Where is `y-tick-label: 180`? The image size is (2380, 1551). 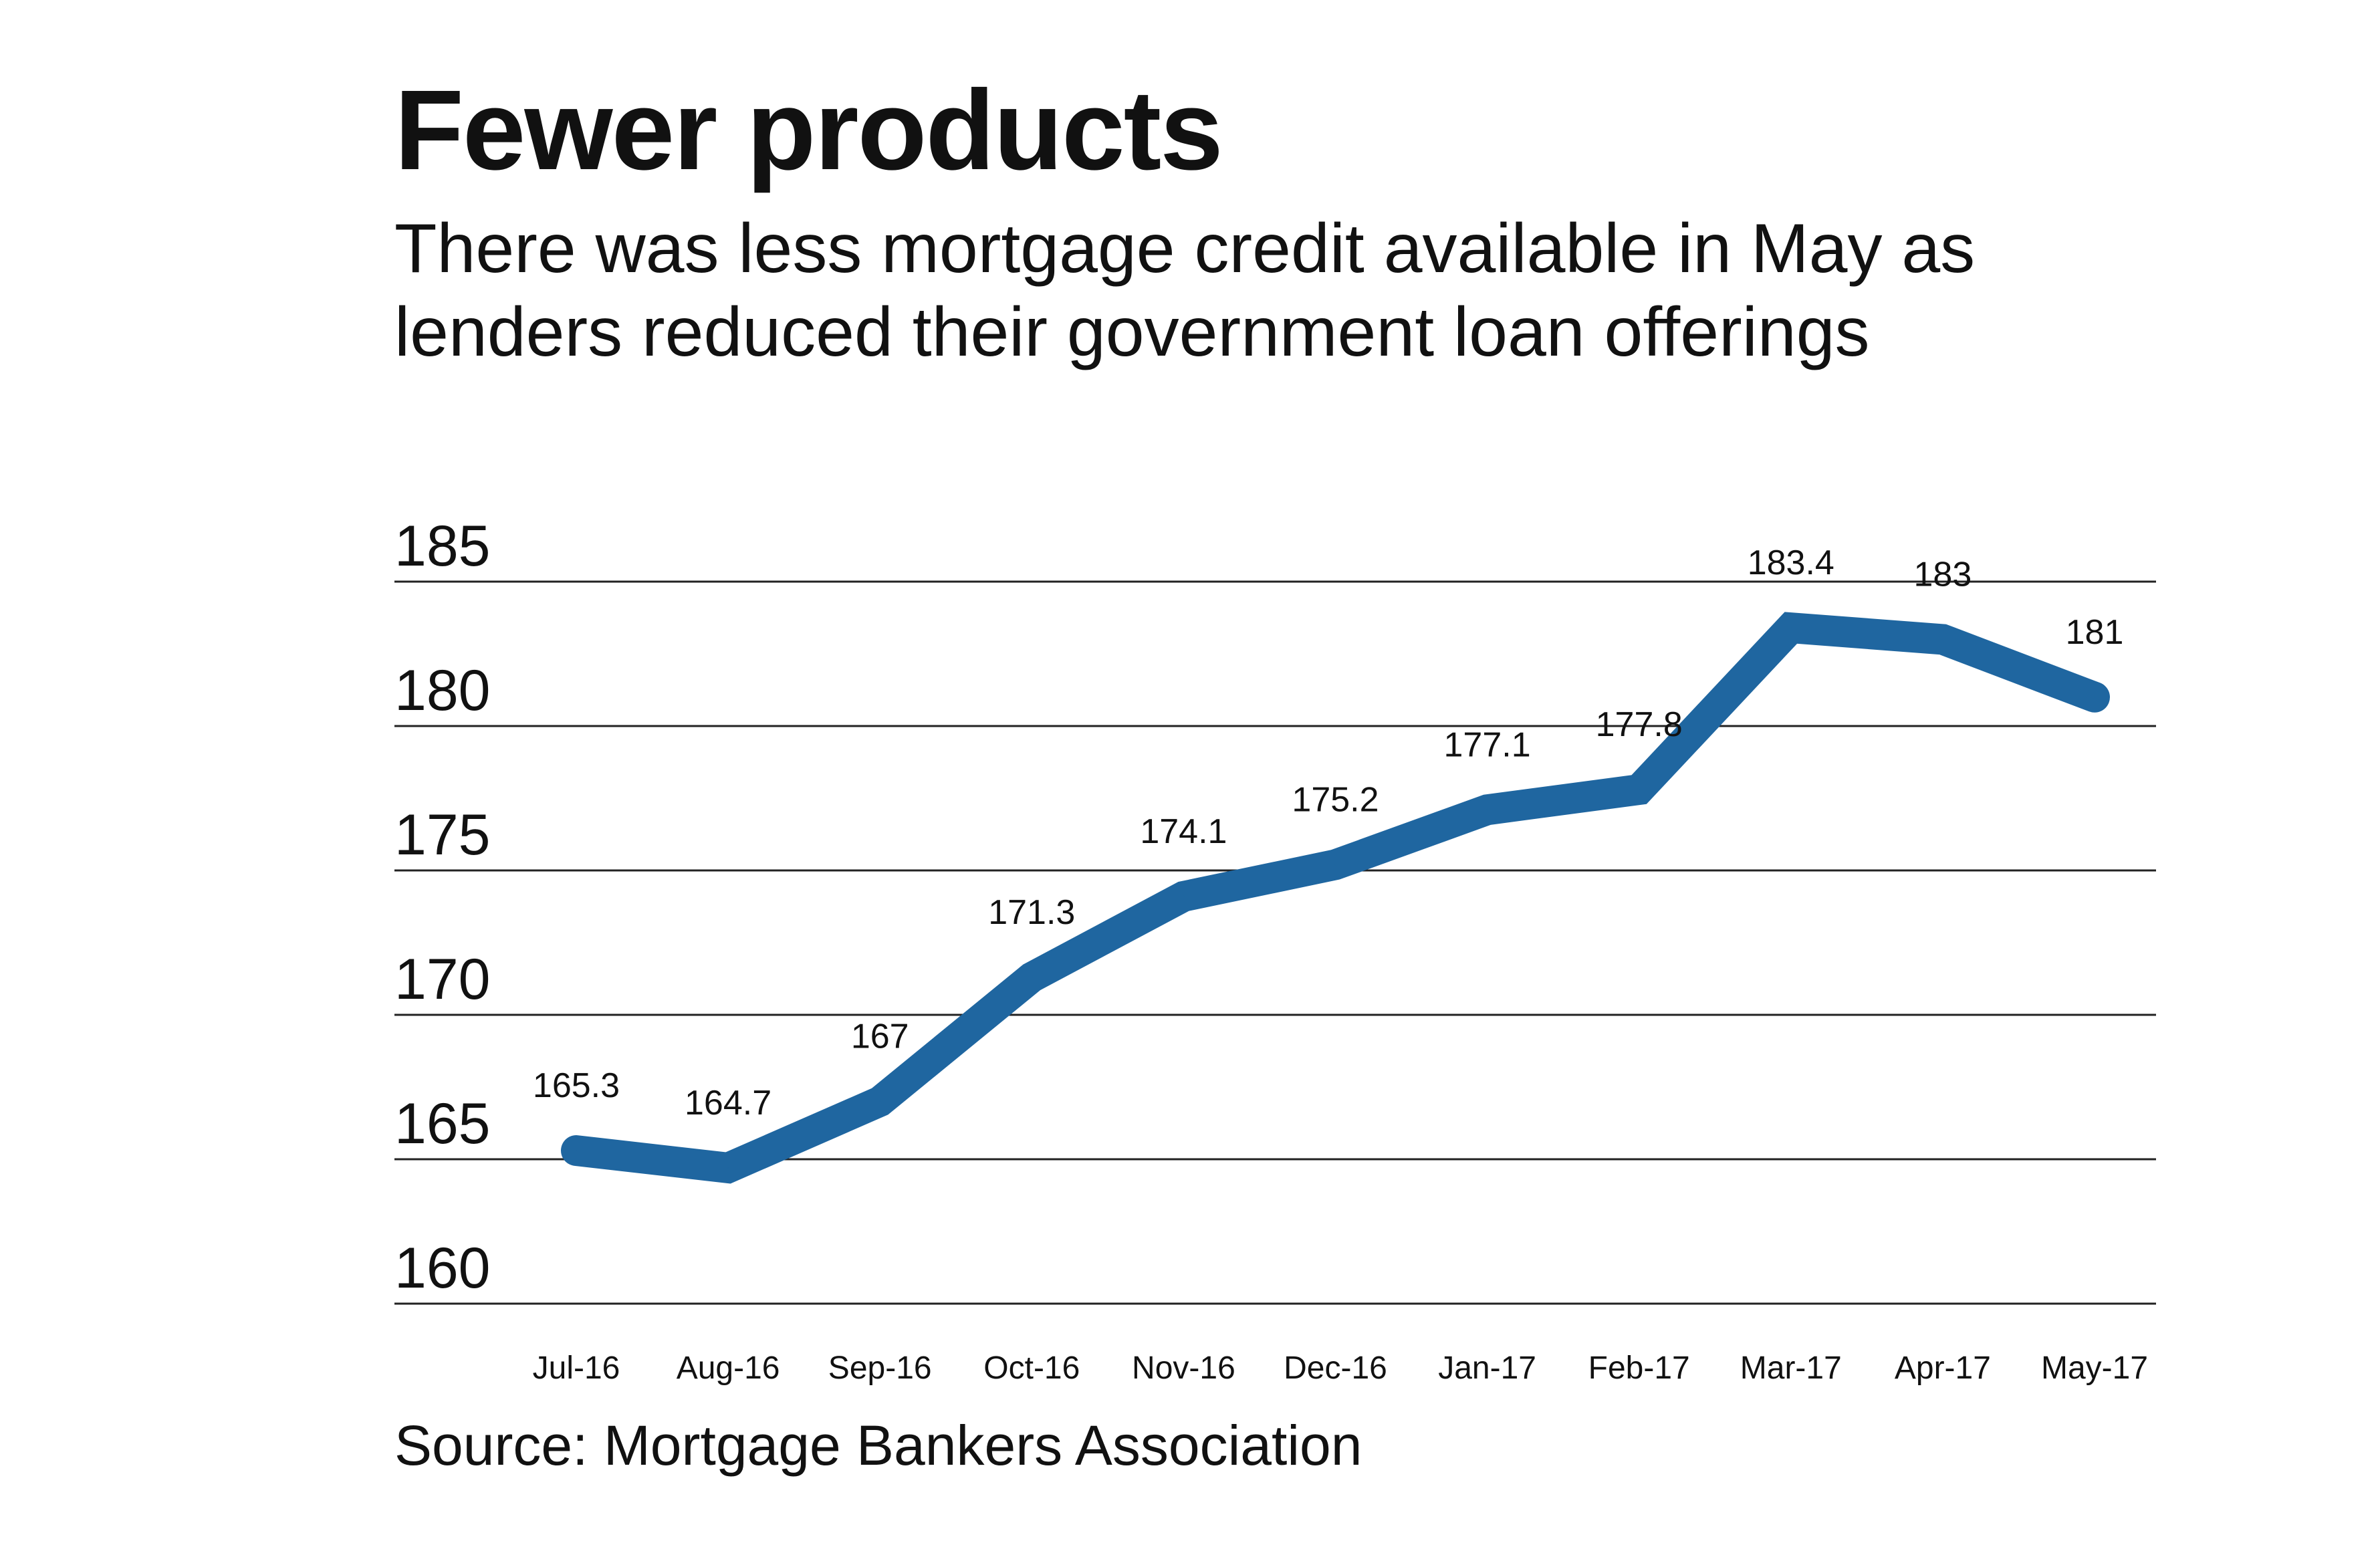
y-tick-label: 180 is located at coordinates (442, 691).